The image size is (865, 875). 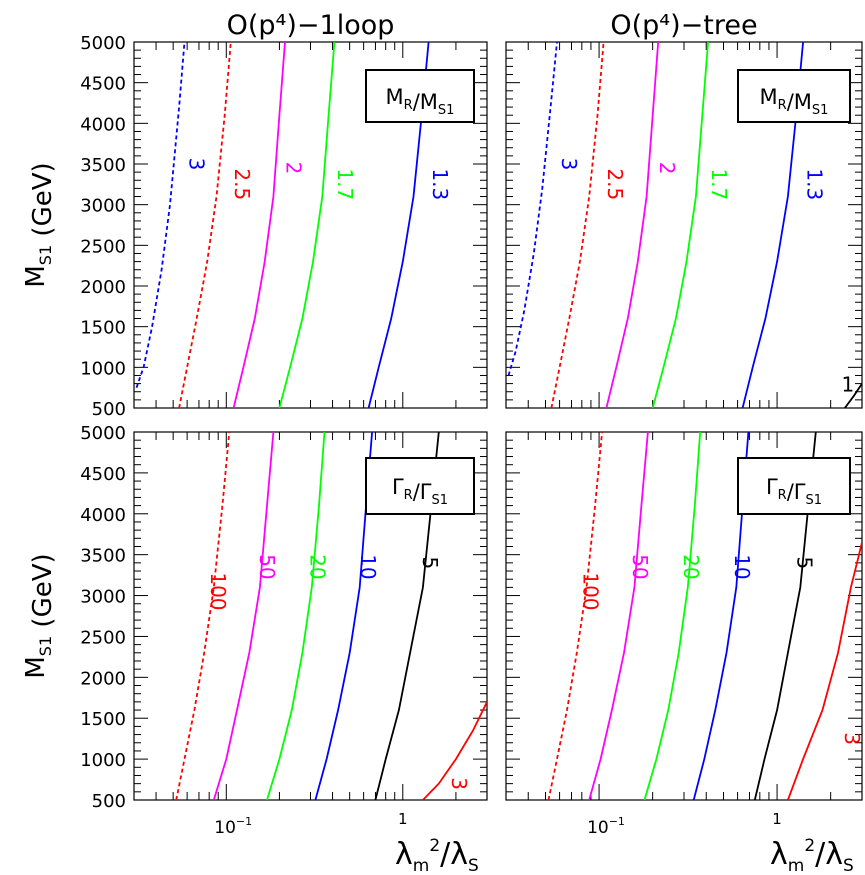 I want to click on ratio-label-part: M, so click(x=769, y=97).